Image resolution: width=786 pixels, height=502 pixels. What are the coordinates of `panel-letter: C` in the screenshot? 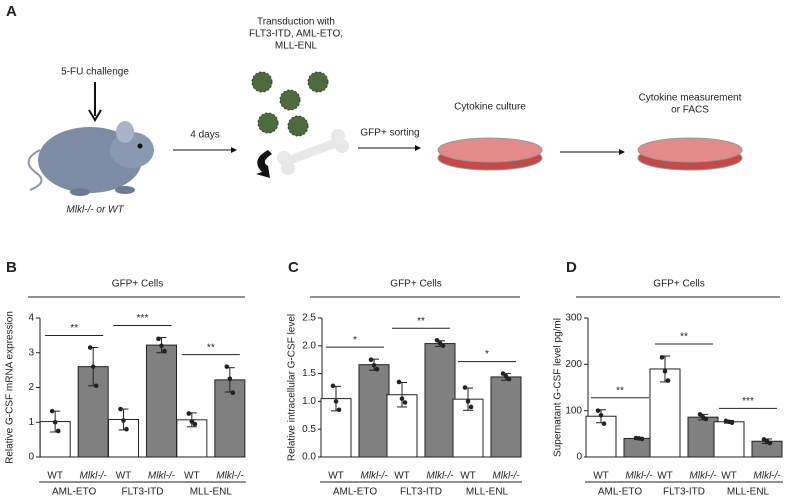 It's located at (293, 267).